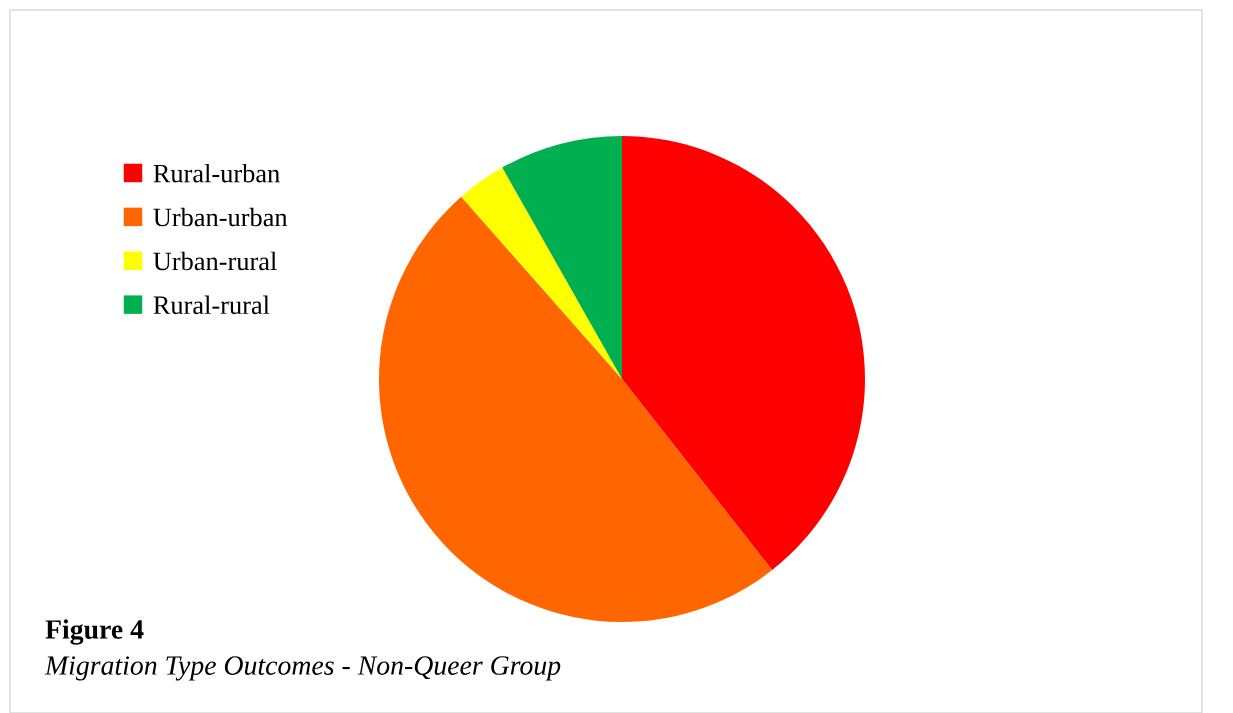 The image size is (1233, 713). I want to click on legend-label: Urban-rural, so click(215, 261).